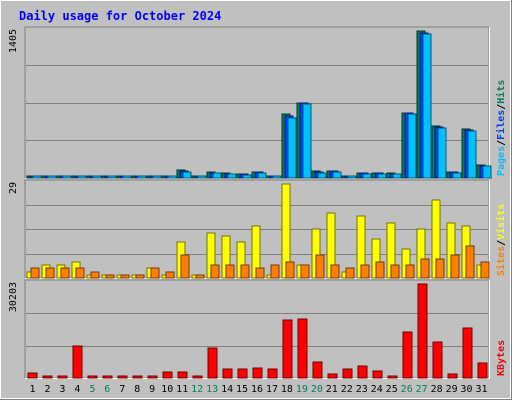 This screenshot has height=400, width=512. What do you see at coordinates (92, 389) in the screenshot?
I see `x-tick-label: 5` at bounding box center [92, 389].